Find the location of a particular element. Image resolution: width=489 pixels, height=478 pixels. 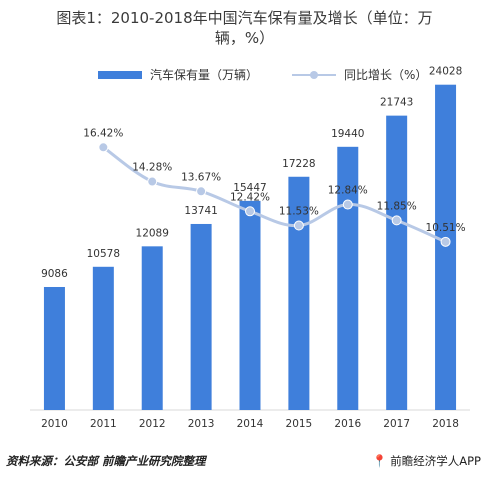

source-note: 资料来源：公安部 前瞻产业研究院整理 is located at coordinates (106, 461).